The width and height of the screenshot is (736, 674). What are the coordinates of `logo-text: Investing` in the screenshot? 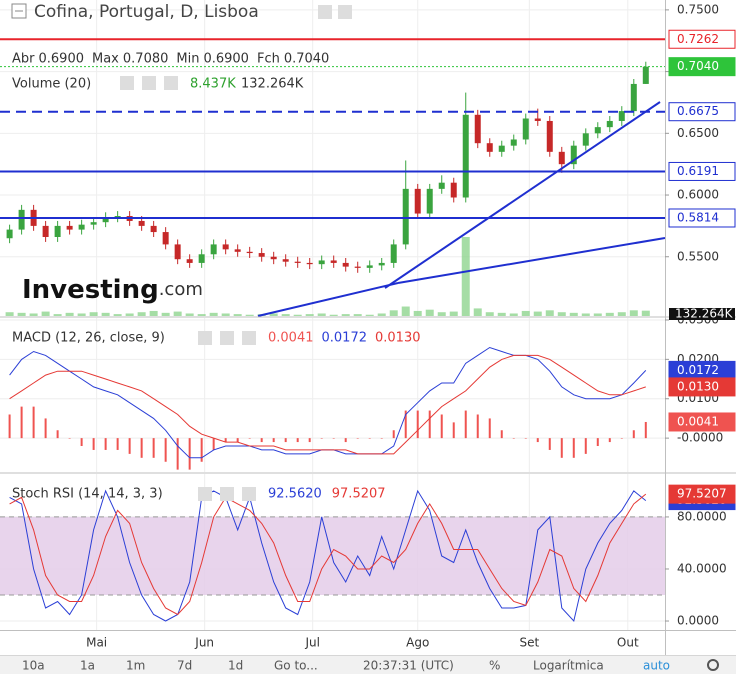 It's located at (90, 290).